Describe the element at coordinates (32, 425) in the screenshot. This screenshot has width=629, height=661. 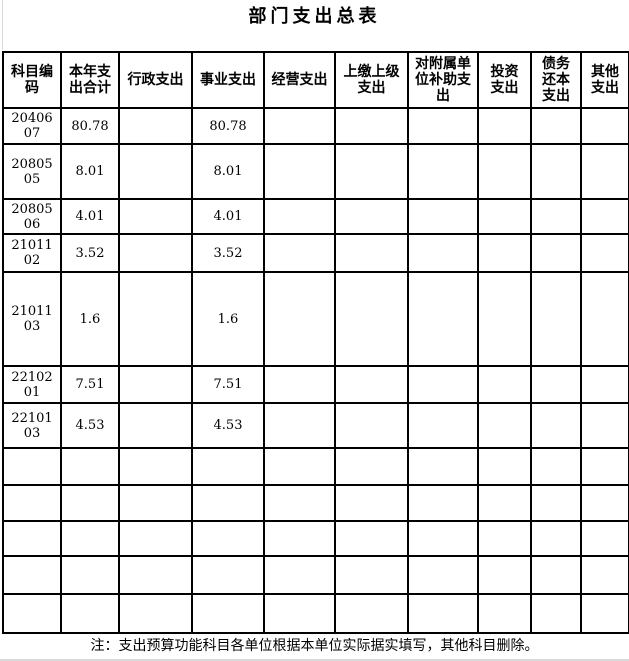
I see `table-cell: 2210103` at that location.